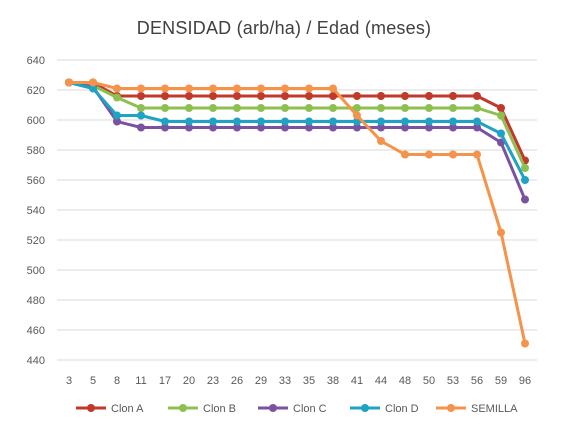 The height and width of the screenshot is (437, 568). Describe the element at coordinates (36, 241) in the screenshot. I see `y-tick-label: 520` at that location.